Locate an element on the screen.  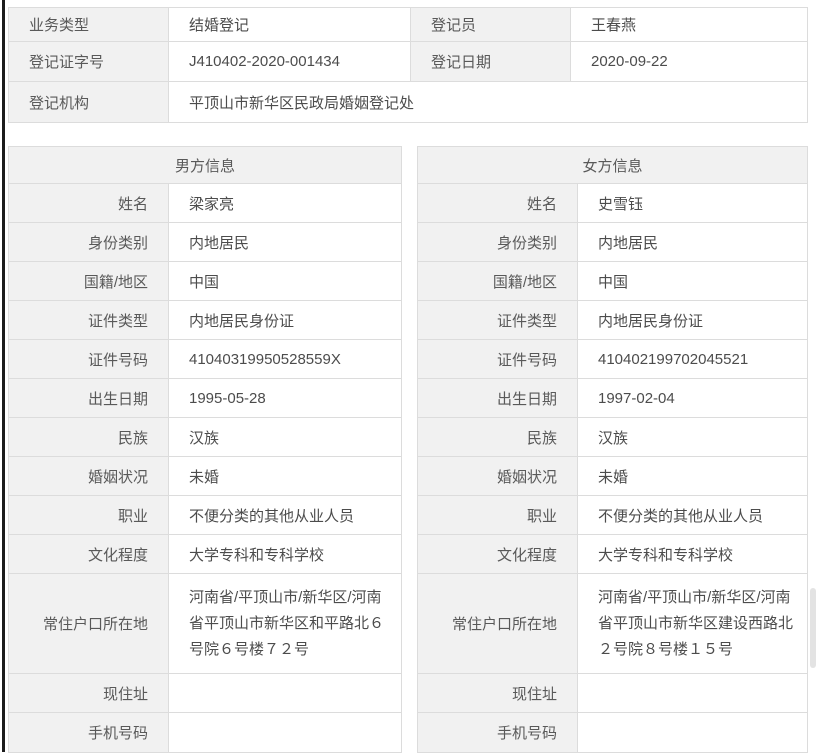
field-label: 证件号码 is located at coordinates (526, 360).